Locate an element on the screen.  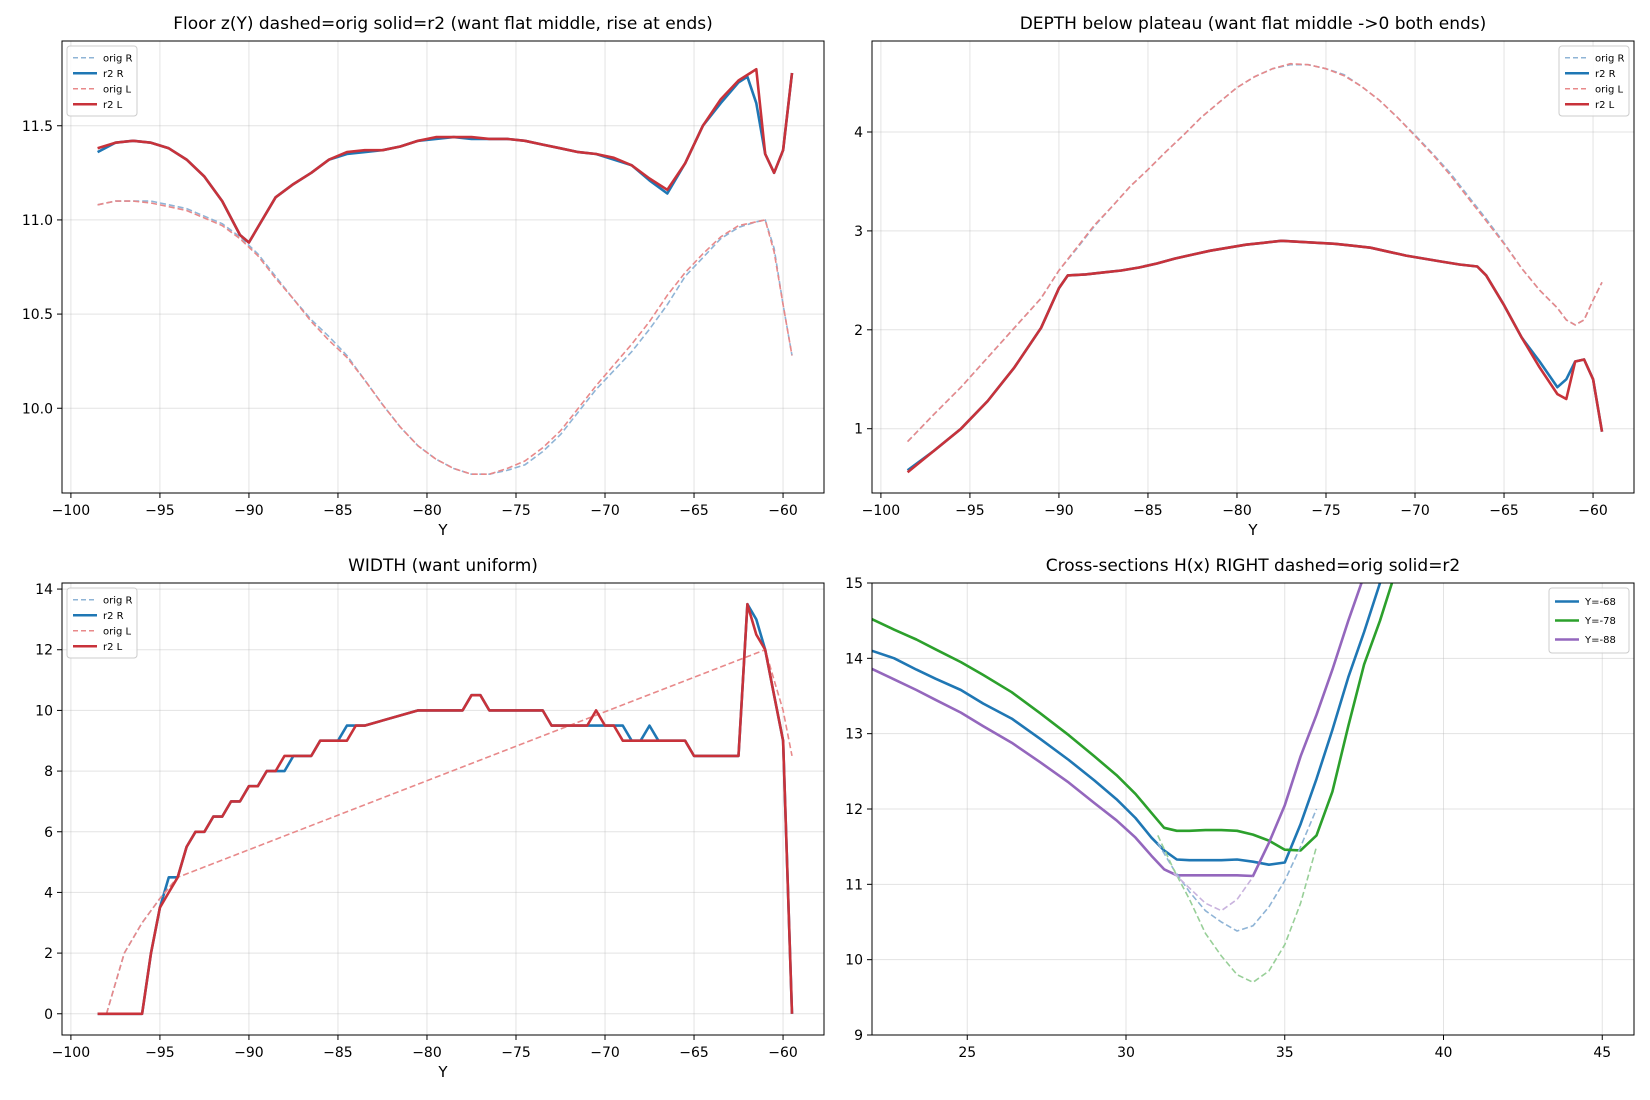
y-tick-label: 2 is located at coordinates (48, 954).